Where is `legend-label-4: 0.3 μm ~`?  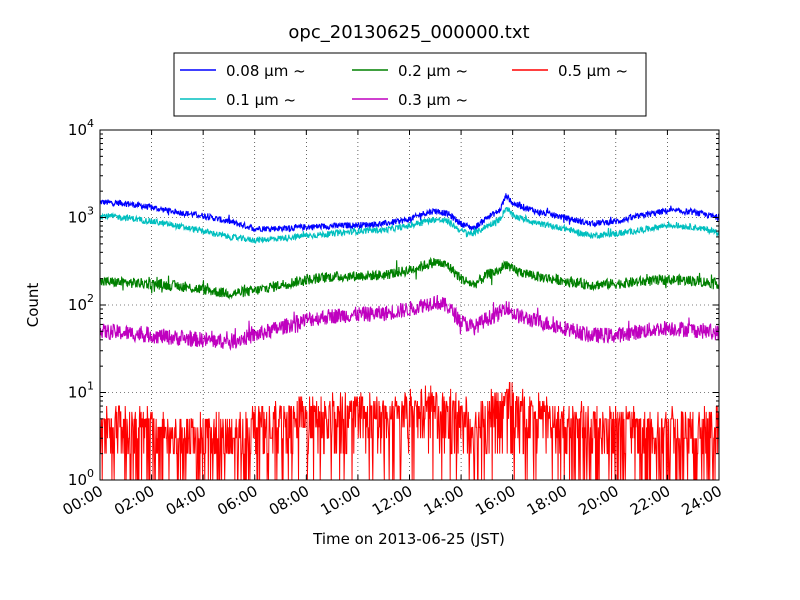 legend-label-4: 0.3 μm ~ is located at coordinates (433, 100).